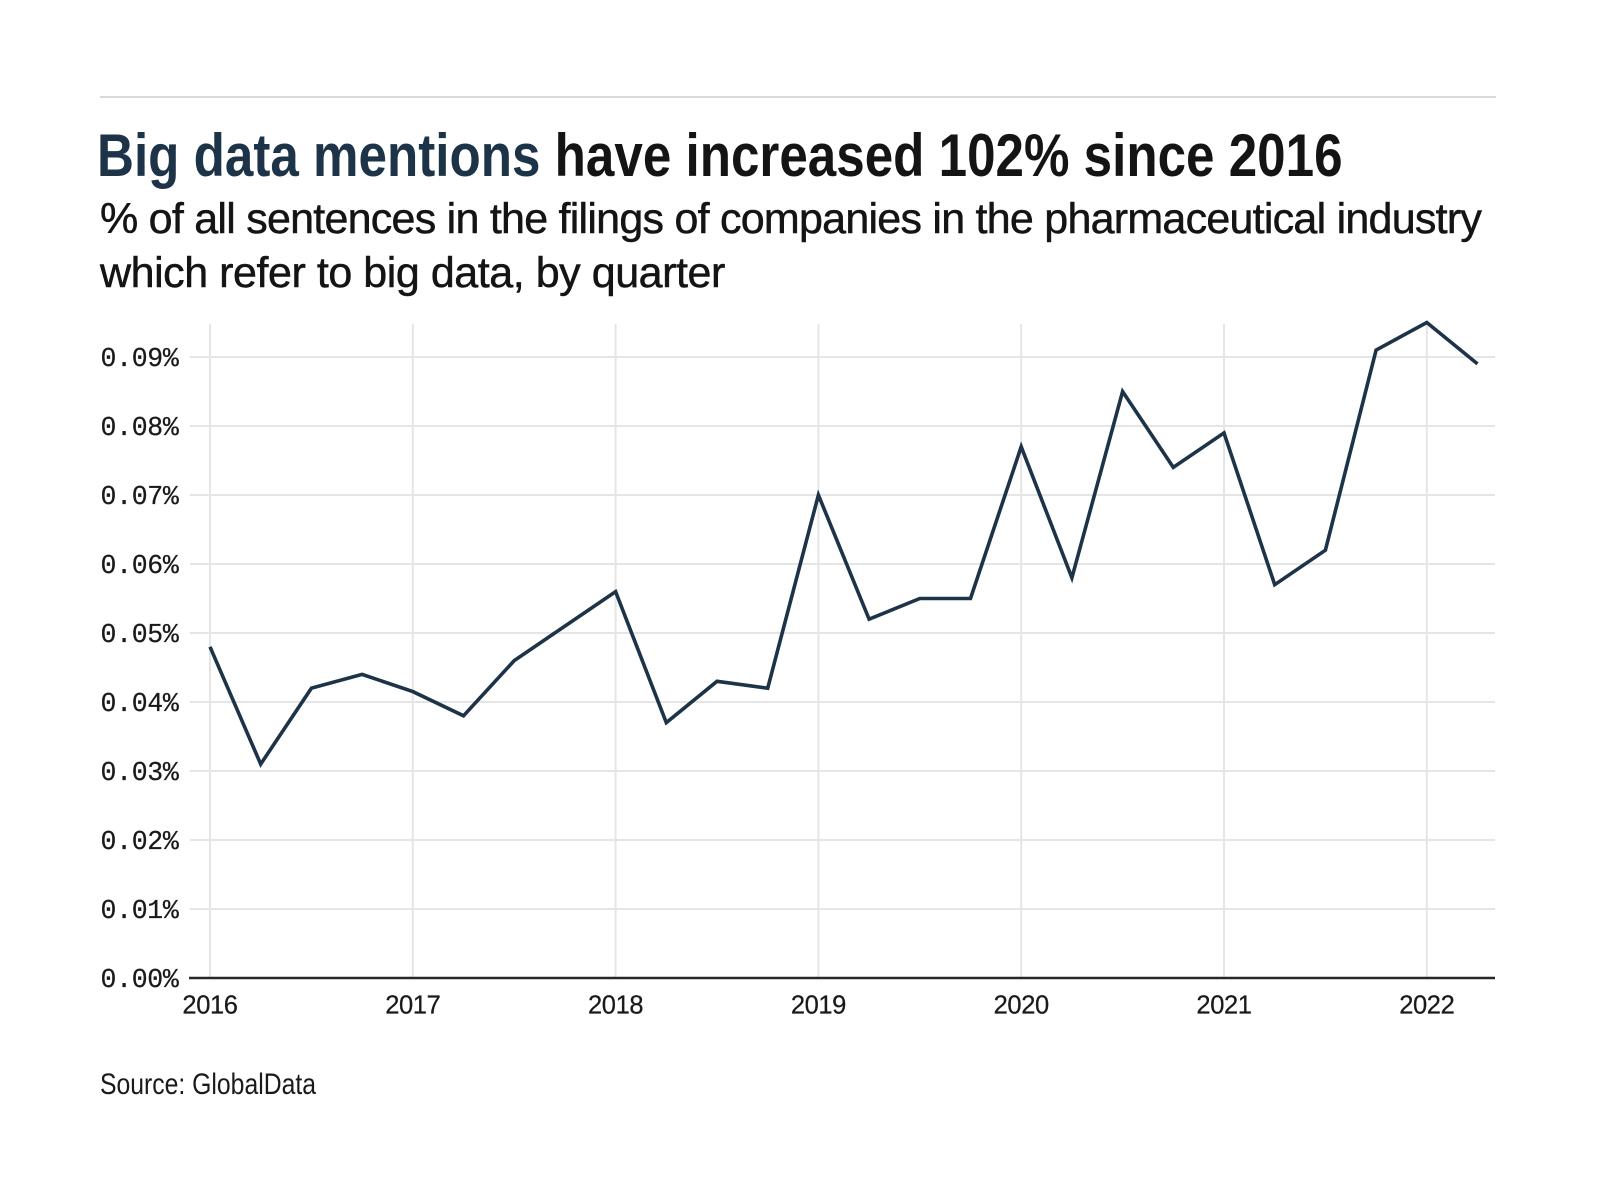 This screenshot has height=1200, width=1600. Describe the element at coordinates (209, 1006) in the screenshot. I see `svg-text: 2016` at that location.